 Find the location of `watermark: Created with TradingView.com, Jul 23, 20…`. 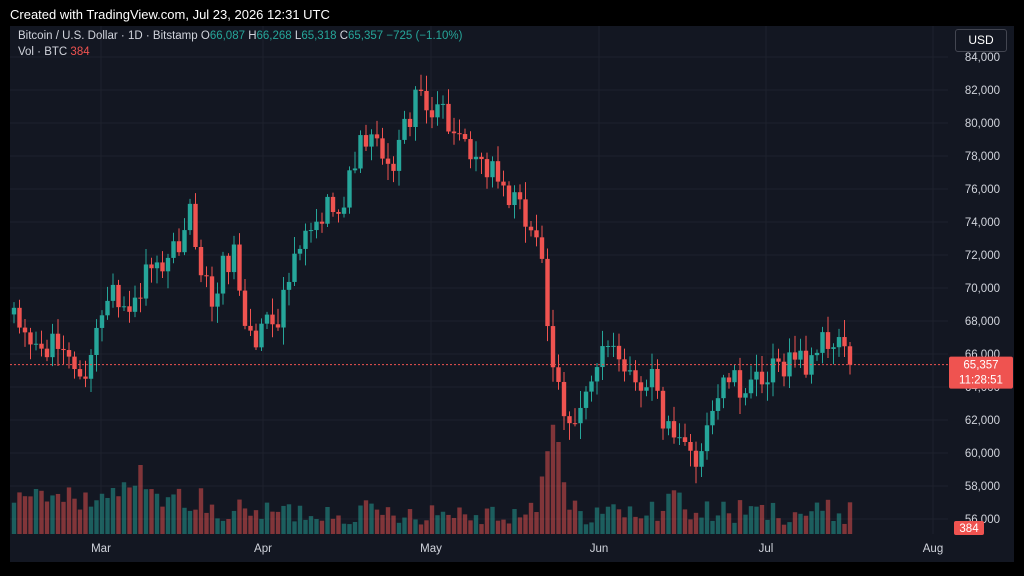

watermark: Created with TradingView.com, Jul 23, 20… is located at coordinates (170, 14).